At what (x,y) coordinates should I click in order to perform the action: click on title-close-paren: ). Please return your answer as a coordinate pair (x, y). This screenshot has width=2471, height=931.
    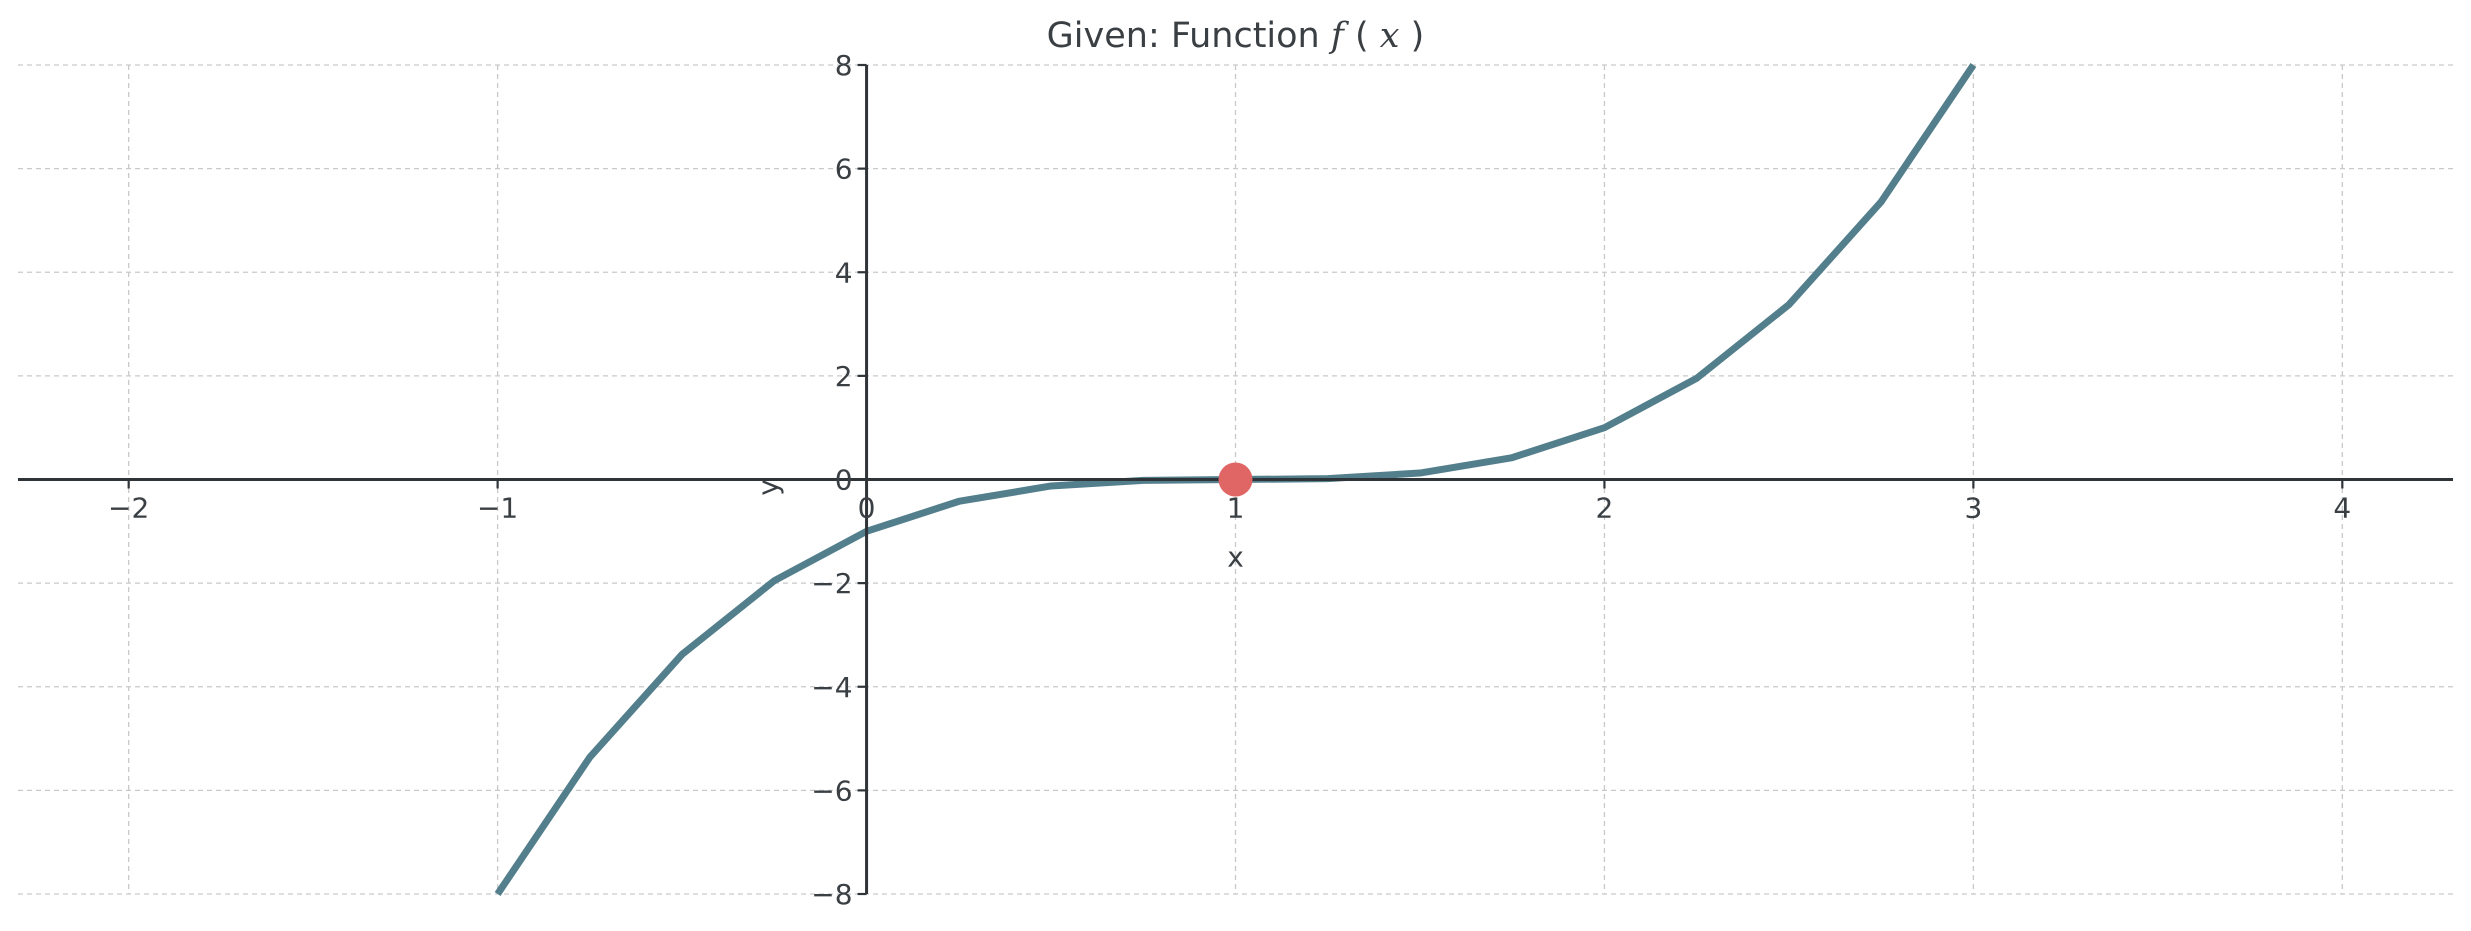
    Looking at the image, I should click on (1418, 36).